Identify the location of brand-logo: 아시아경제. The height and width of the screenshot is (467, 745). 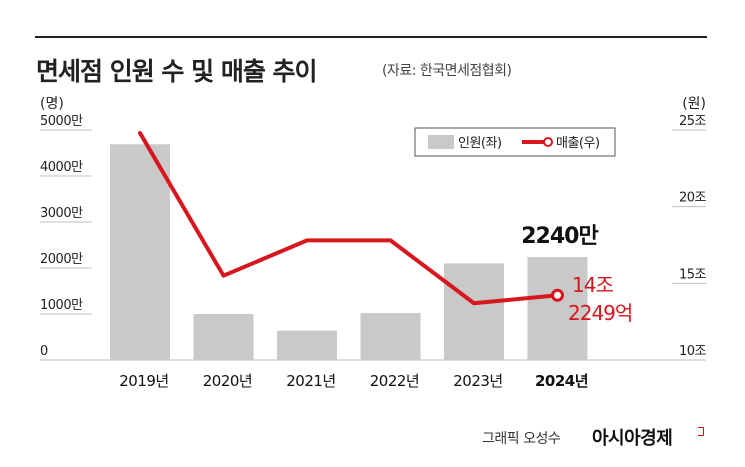
(632, 438).